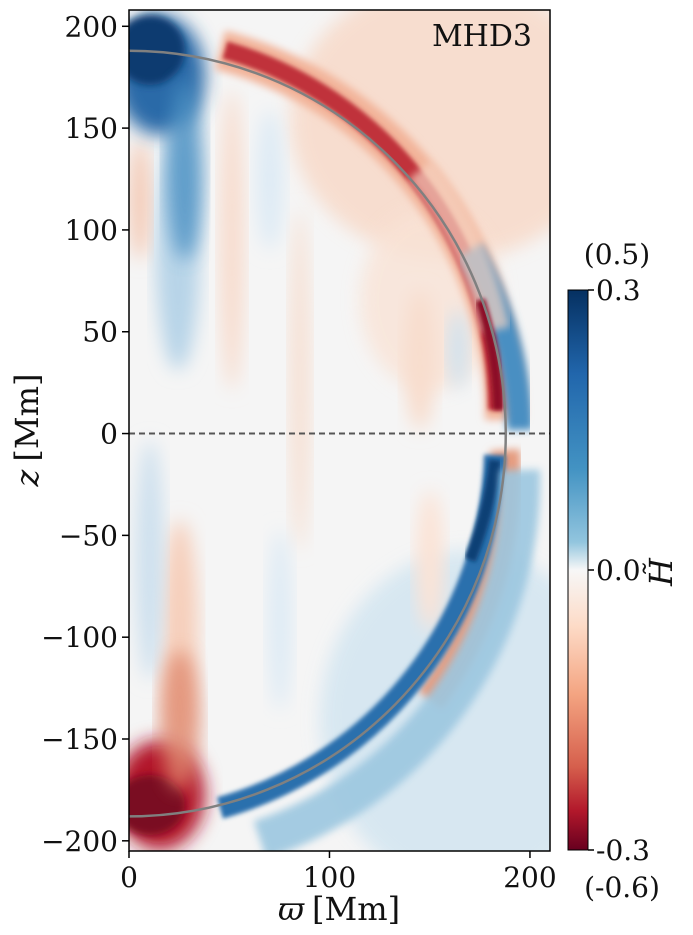 The height and width of the screenshot is (935, 693). Describe the element at coordinates (85, 434) in the screenshot. I see `y-axis-ticks: 200 150 100 50 0 −50 −100 −150 −200` at that location.